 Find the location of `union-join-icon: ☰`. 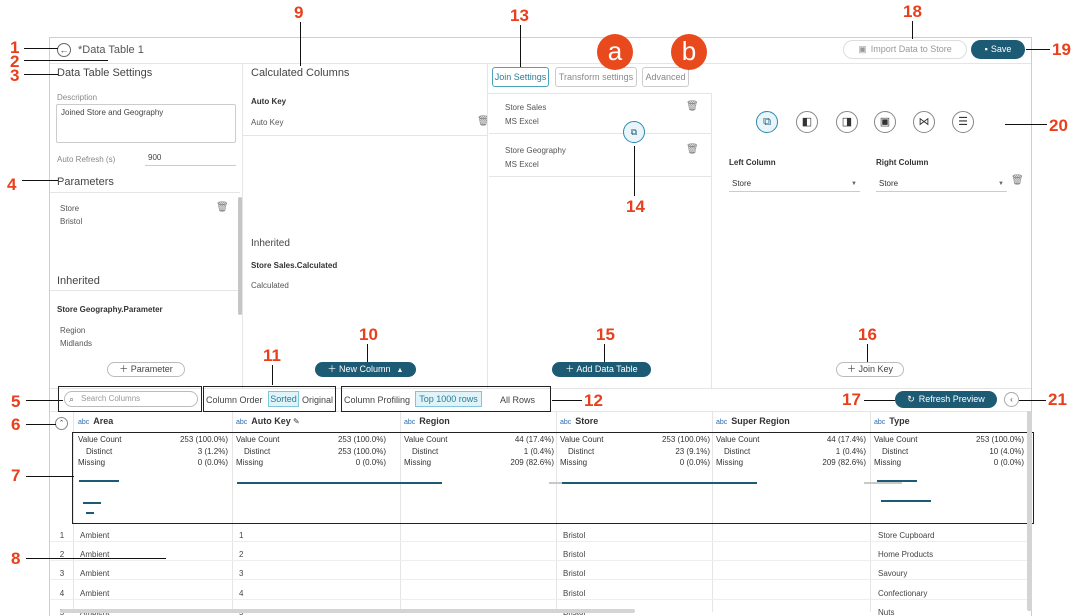

union-join-icon: ☰ is located at coordinates (963, 122).